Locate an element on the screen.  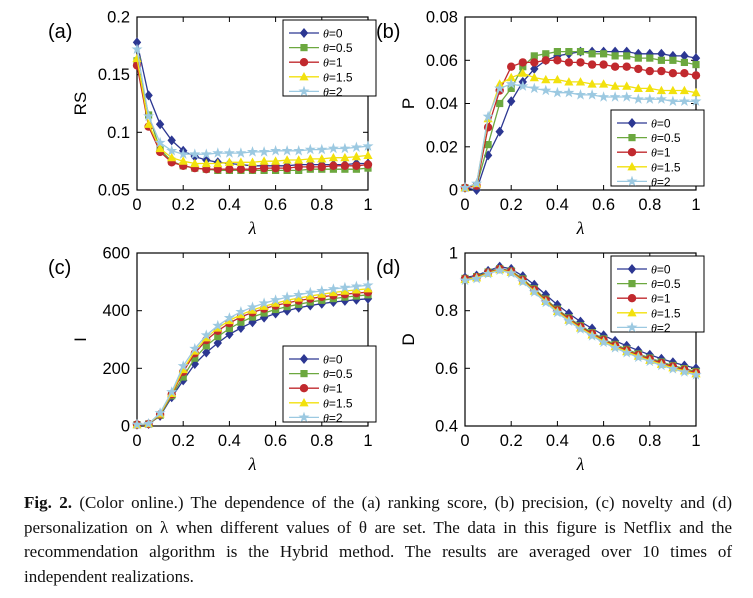
y-tick-label: 0.08 is located at coordinates (442, 18).